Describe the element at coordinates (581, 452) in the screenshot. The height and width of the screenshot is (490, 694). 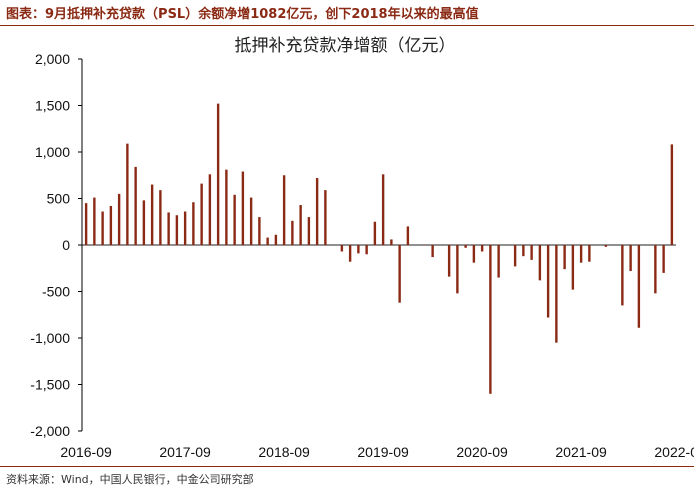
I see `x-tick-label: 2021-09` at that location.